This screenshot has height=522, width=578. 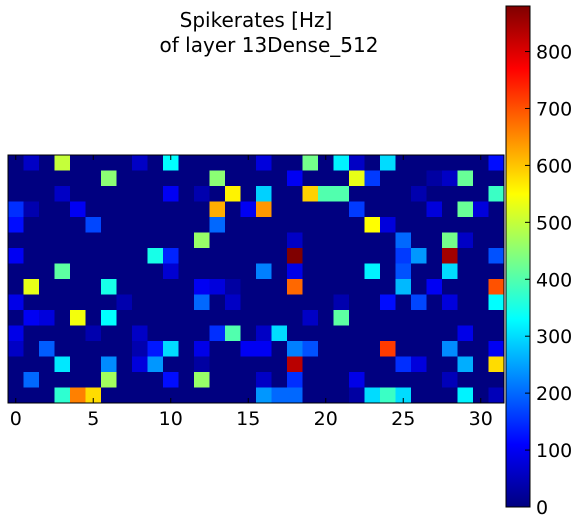 I want to click on x-tick-label: 25, so click(x=403, y=419).